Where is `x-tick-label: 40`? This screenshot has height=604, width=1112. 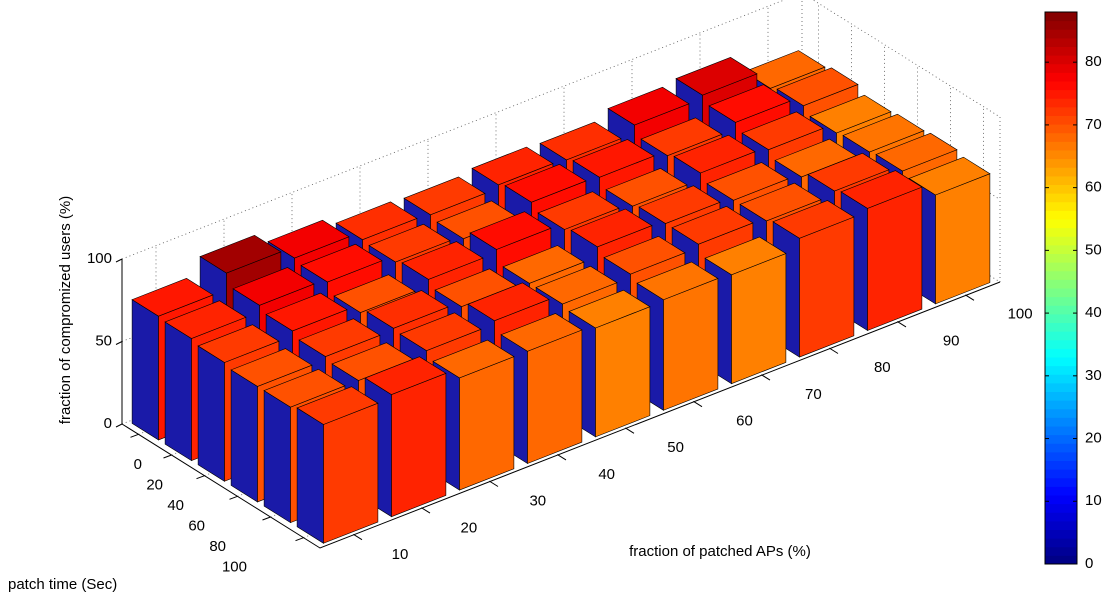
x-tick-label: 40 is located at coordinates (606, 474).